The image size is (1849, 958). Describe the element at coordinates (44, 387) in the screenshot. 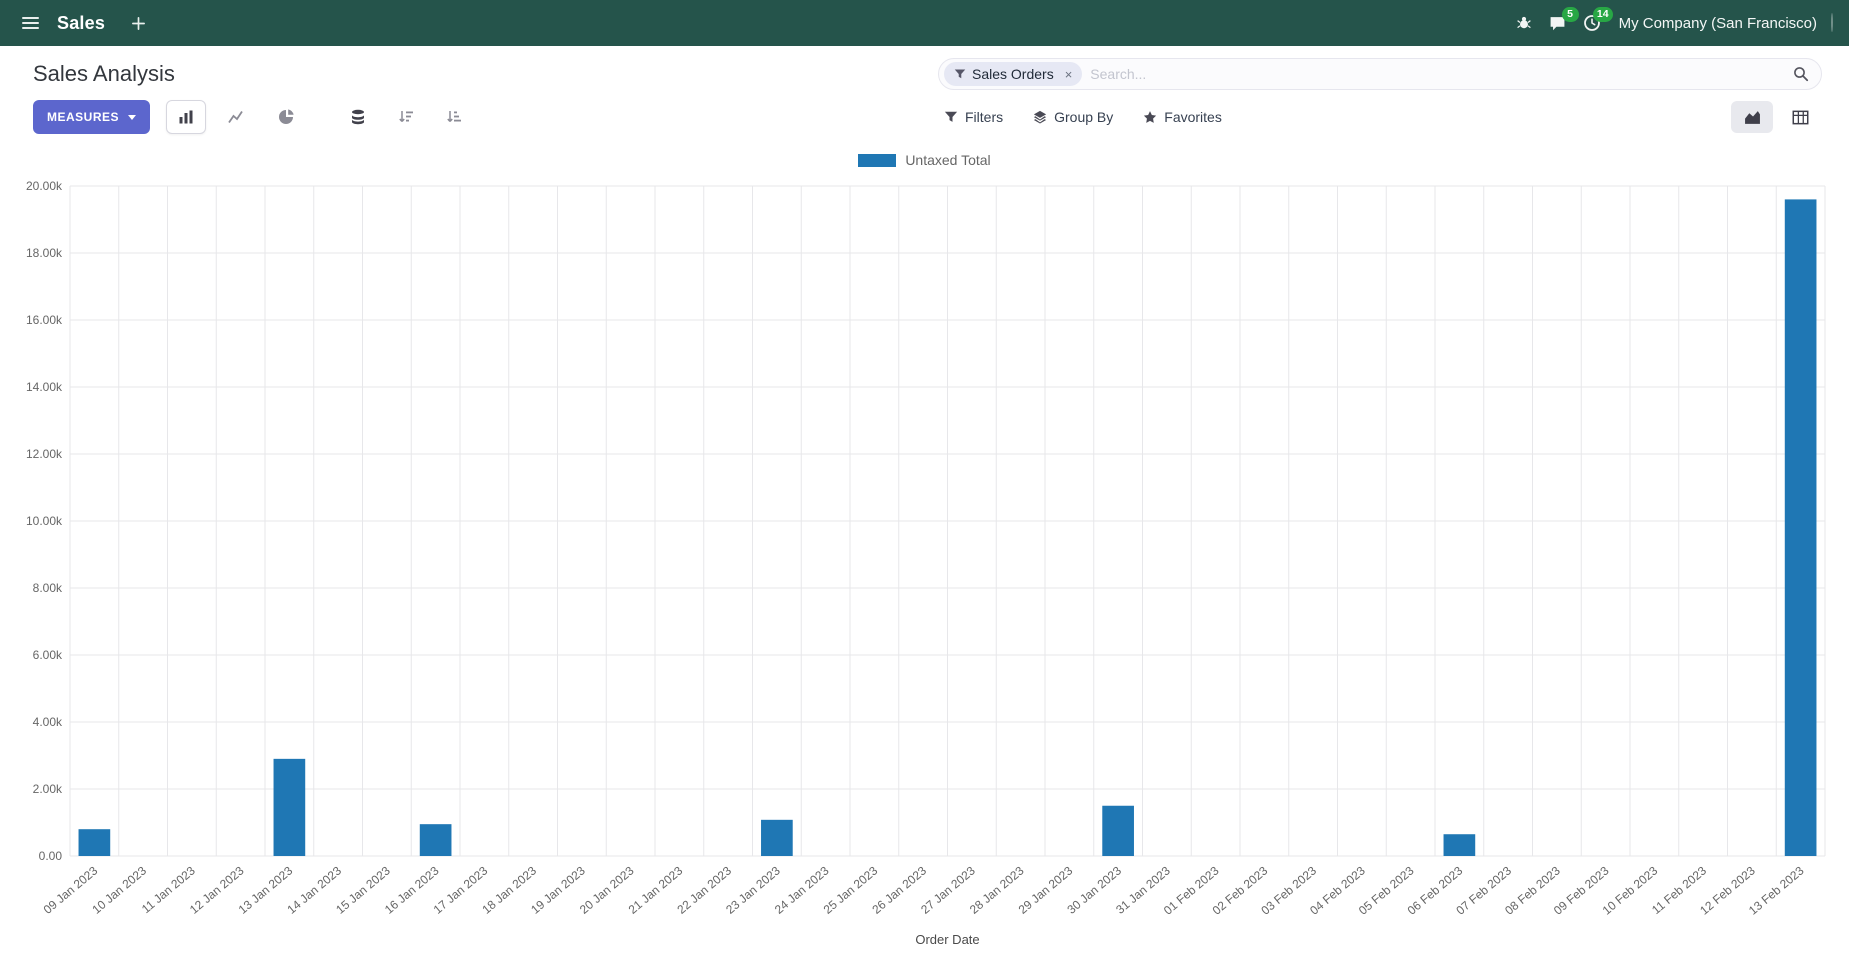

I see `svg-text: 14.00k` at that location.